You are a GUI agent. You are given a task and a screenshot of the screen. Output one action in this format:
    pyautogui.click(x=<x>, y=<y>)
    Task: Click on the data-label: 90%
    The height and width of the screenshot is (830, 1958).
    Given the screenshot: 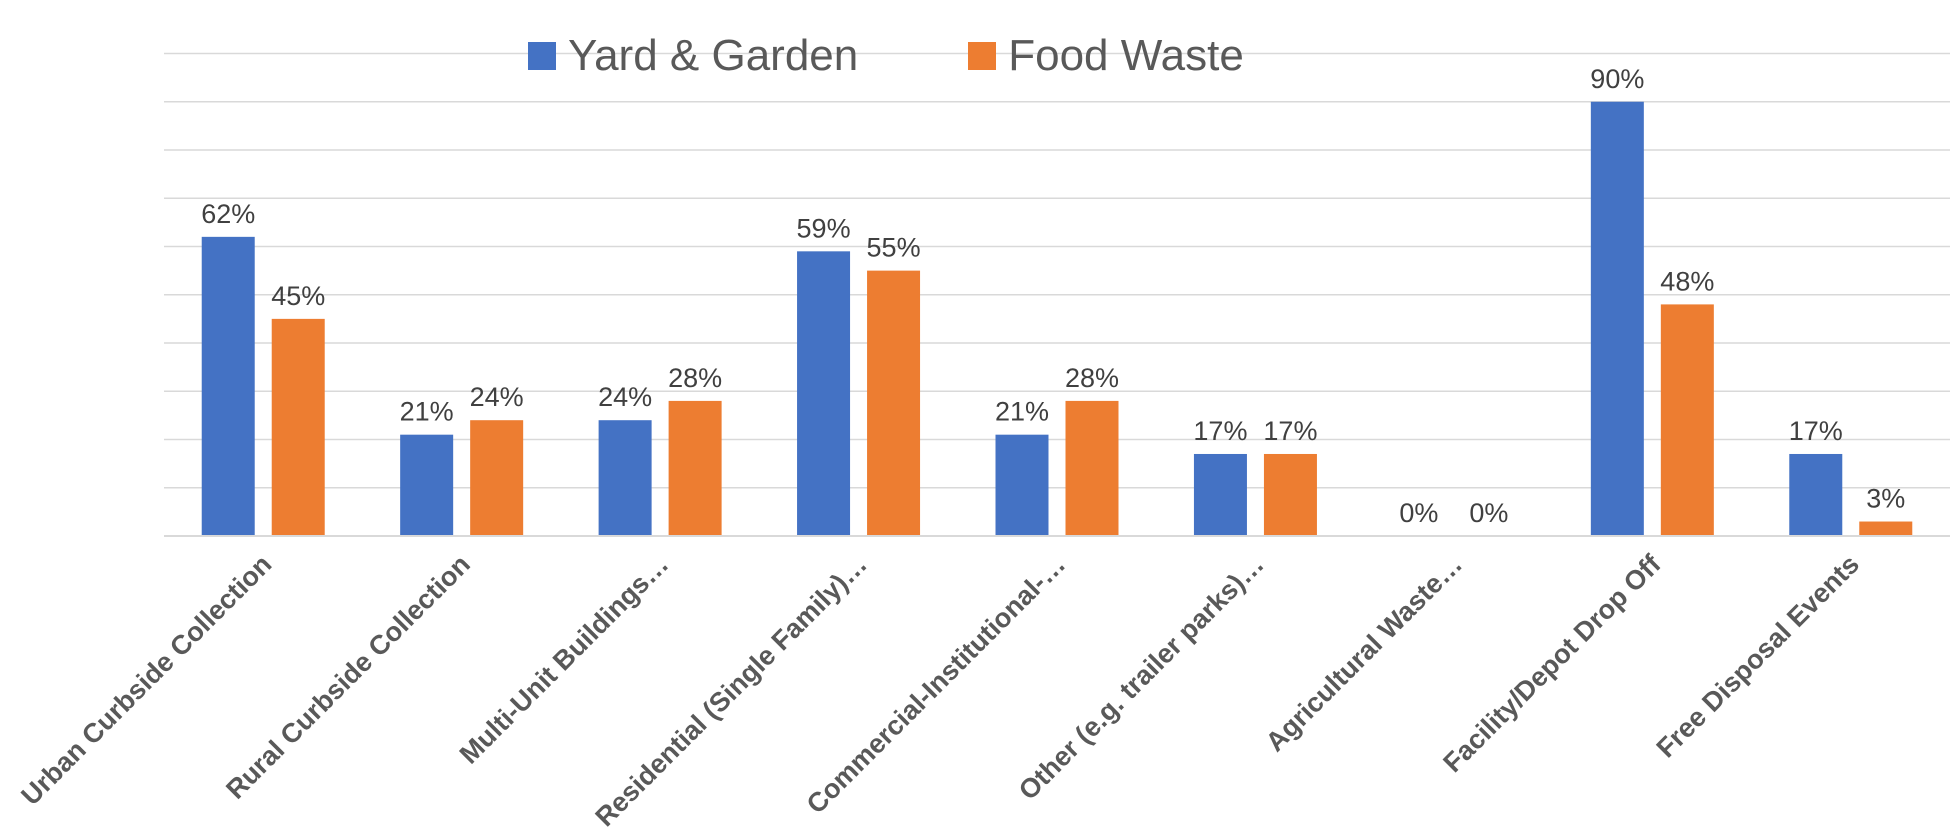 What is the action you would take?
    pyautogui.click(x=1617, y=79)
    